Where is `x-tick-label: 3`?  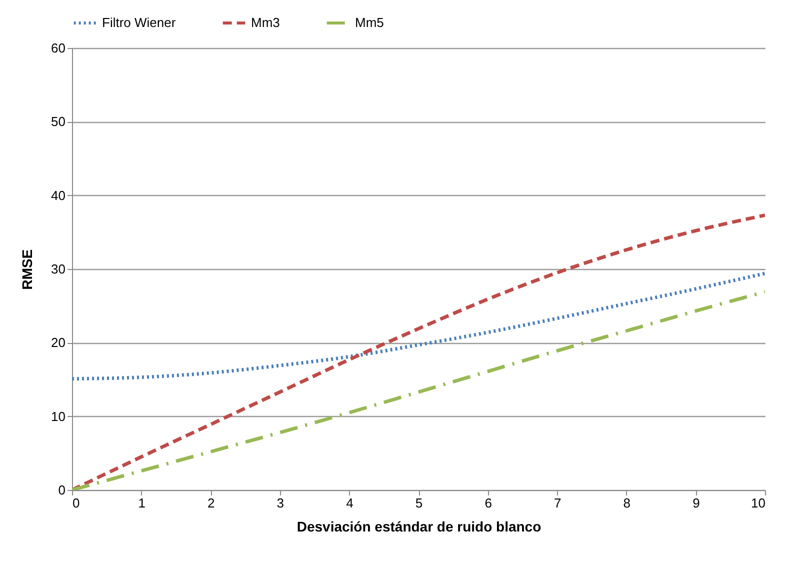
x-tick-label: 3 is located at coordinates (280, 503).